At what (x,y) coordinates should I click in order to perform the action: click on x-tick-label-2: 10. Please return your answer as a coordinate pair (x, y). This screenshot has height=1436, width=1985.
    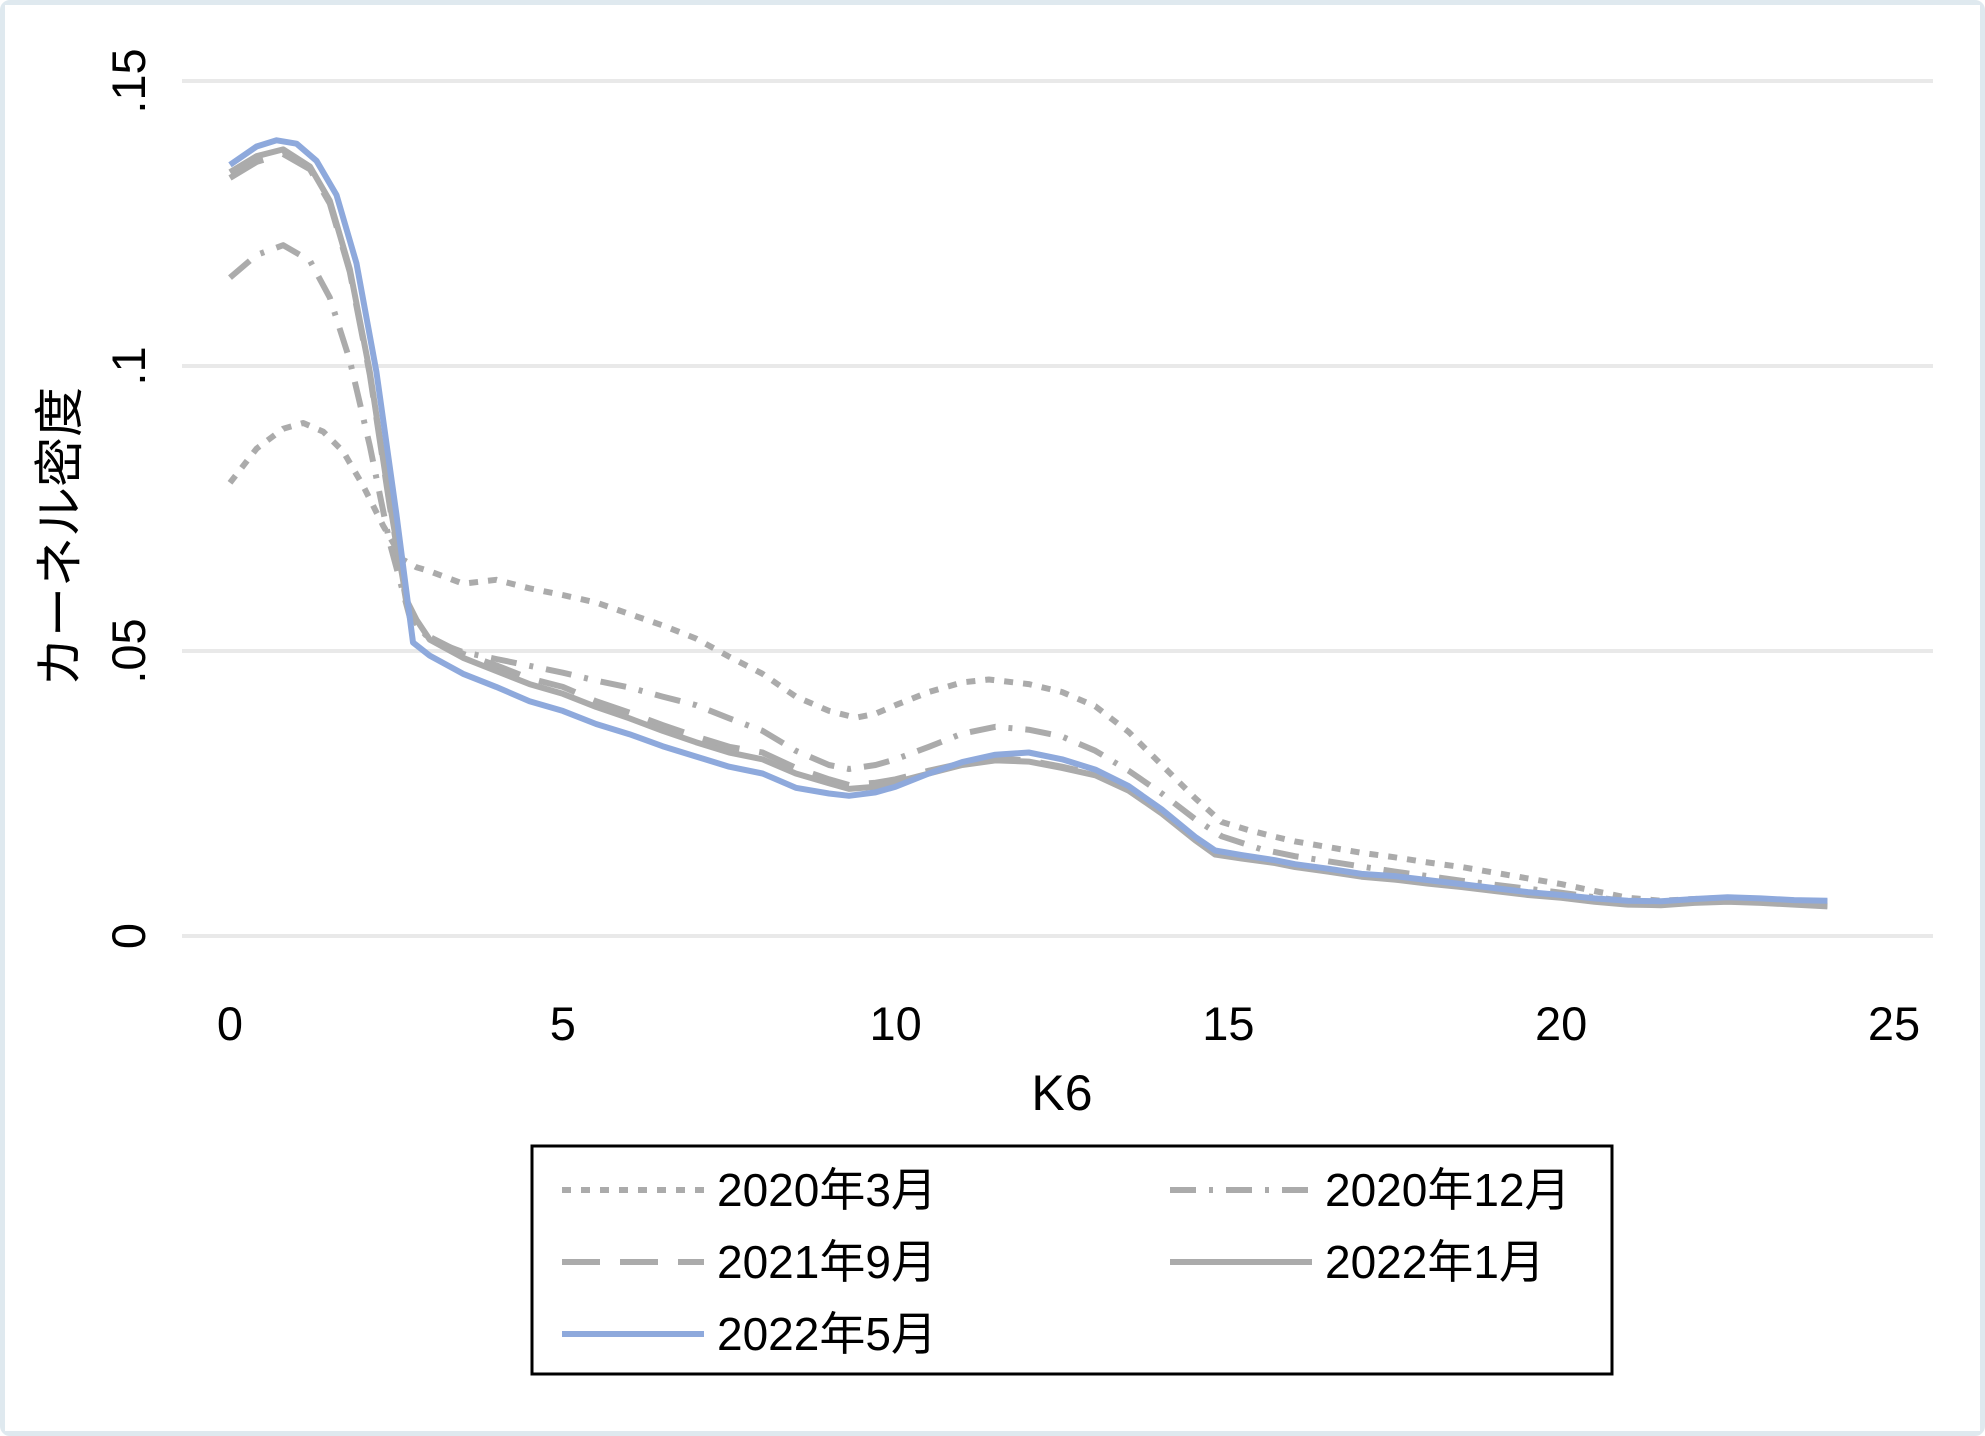
    Looking at the image, I should click on (895, 1023).